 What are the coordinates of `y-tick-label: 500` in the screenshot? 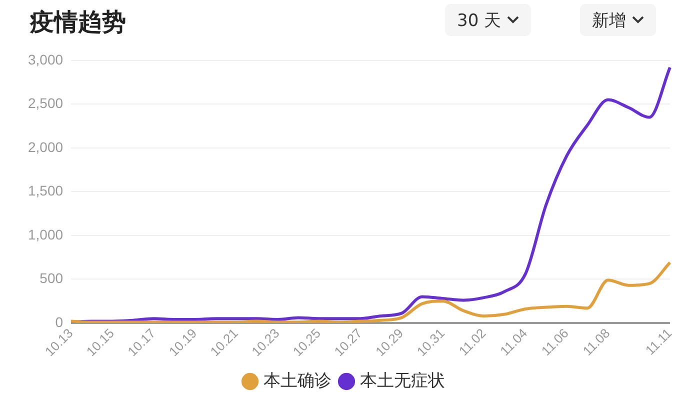 It's located at (52, 278).